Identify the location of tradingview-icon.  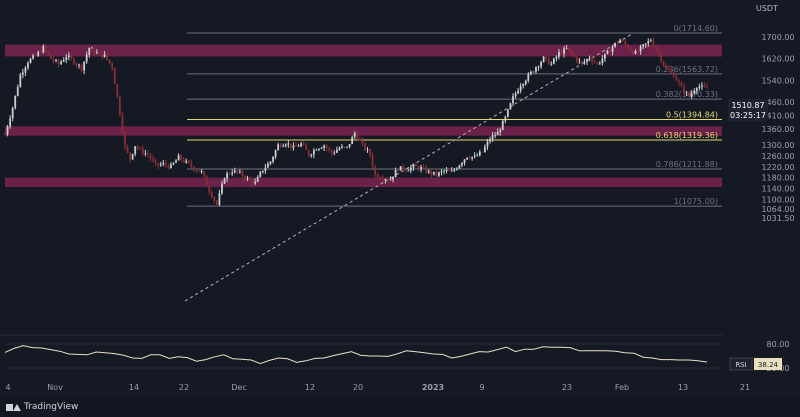
(13, 407).